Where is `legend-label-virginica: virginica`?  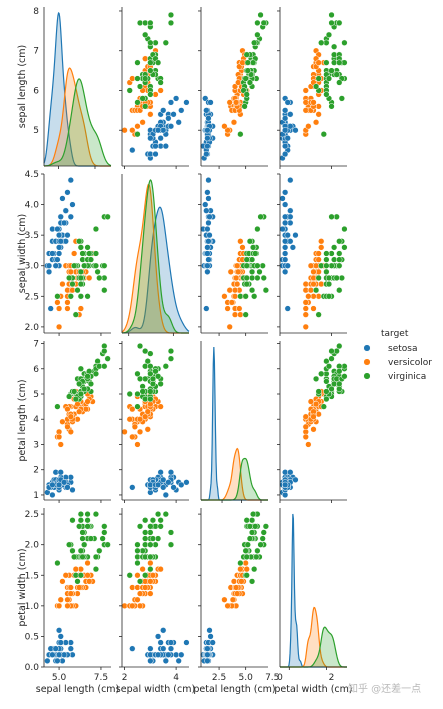
legend-label-virginica: virginica is located at coordinates (407, 377).